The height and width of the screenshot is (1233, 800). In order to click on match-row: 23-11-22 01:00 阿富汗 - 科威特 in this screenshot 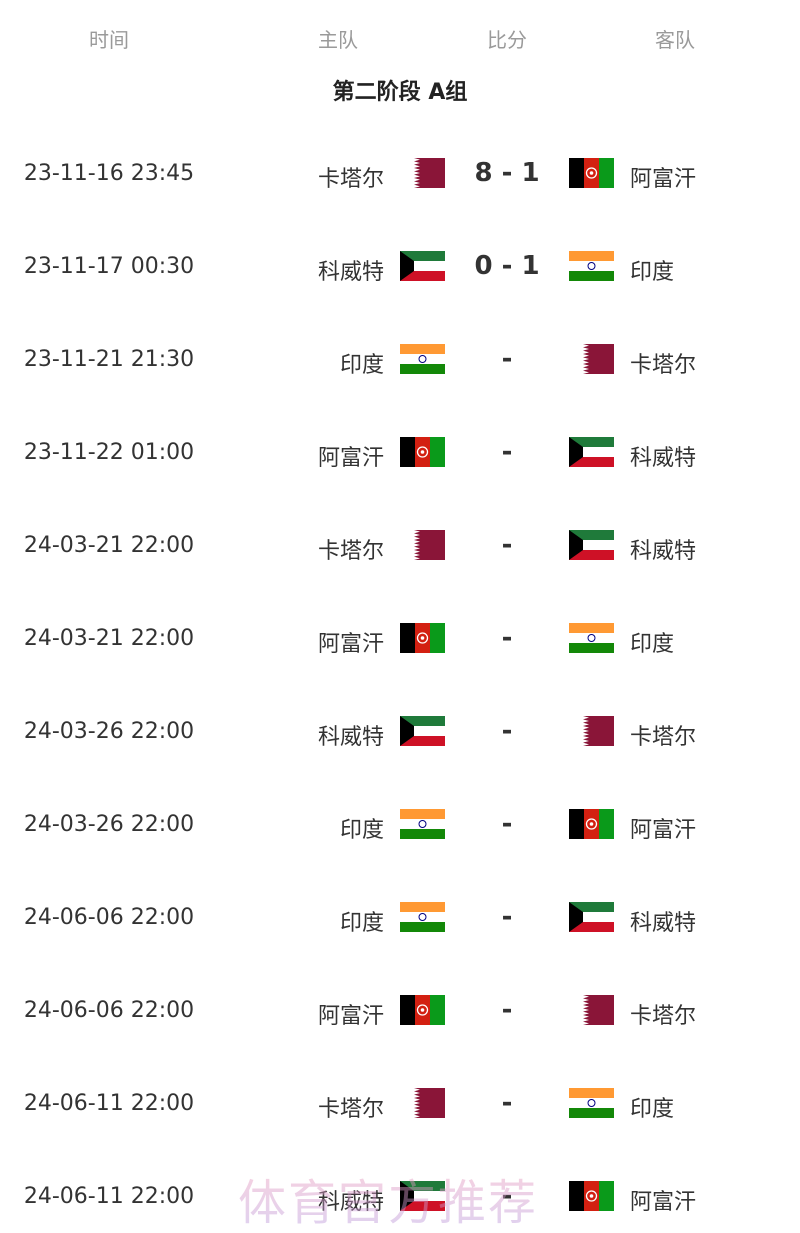, I will do `click(400, 452)`.